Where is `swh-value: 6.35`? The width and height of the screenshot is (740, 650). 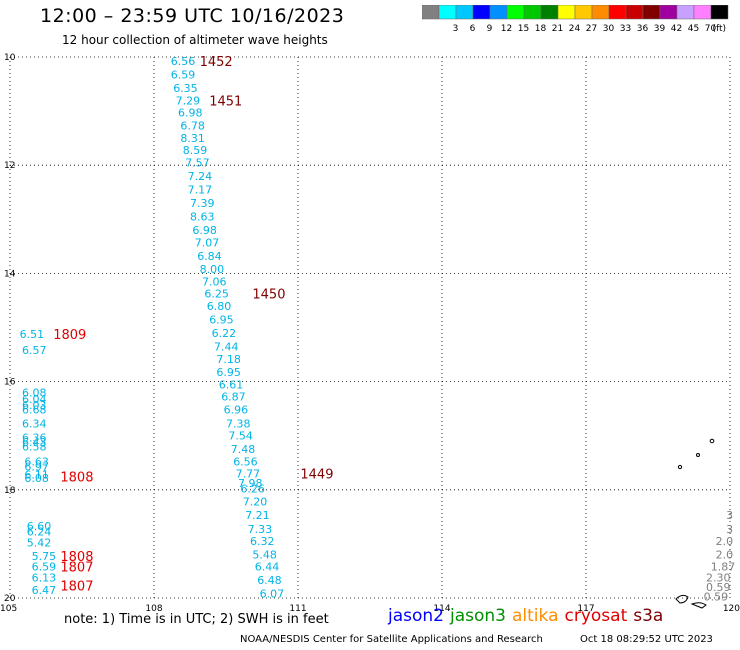 swh-value: 6.35 is located at coordinates (185, 88).